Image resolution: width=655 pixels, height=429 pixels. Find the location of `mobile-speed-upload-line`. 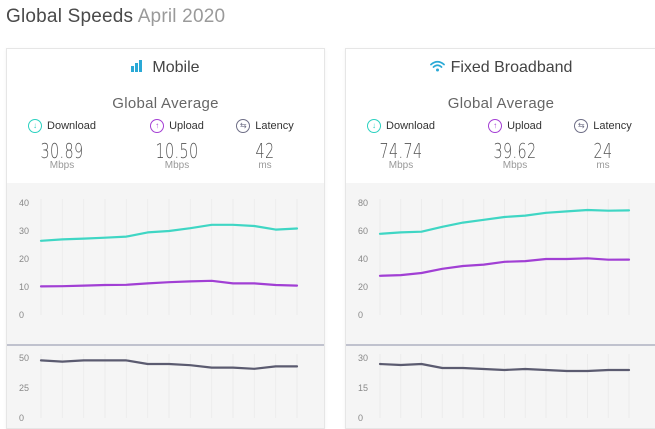

mobile-speed-upload-line is located at coordinates (169, 283).